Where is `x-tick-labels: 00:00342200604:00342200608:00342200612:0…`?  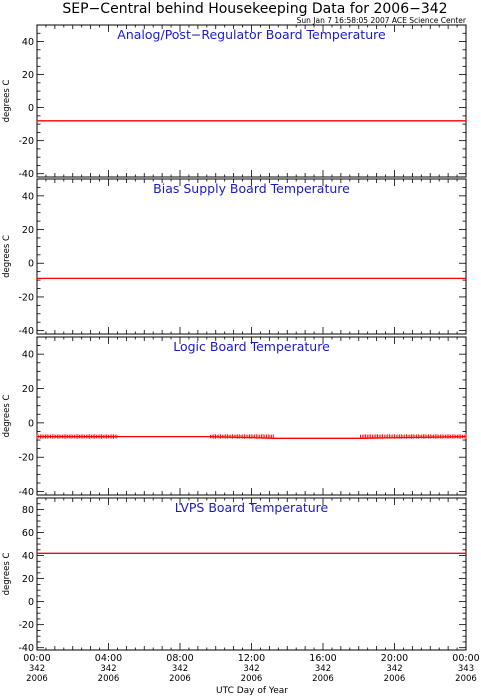 x-tick-labels: 00:00342200604:00342200608:00342200612:0… is located at coordinates (251, 668).